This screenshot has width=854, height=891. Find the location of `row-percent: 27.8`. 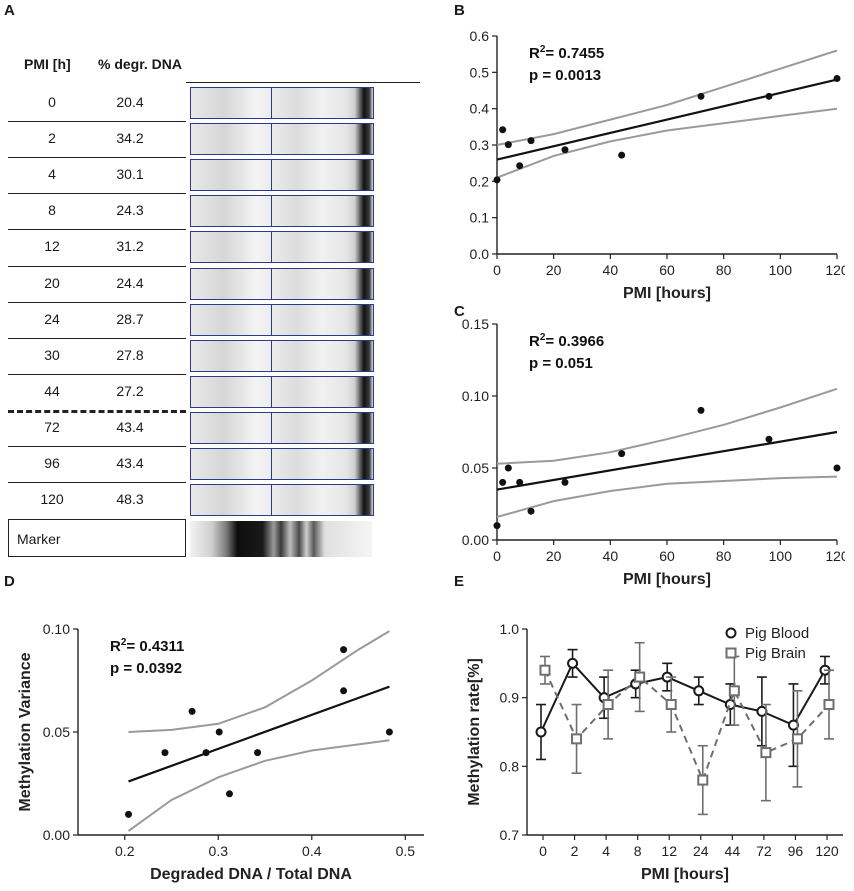

row-percent: 27.8 is located at coordinates (130, 354).